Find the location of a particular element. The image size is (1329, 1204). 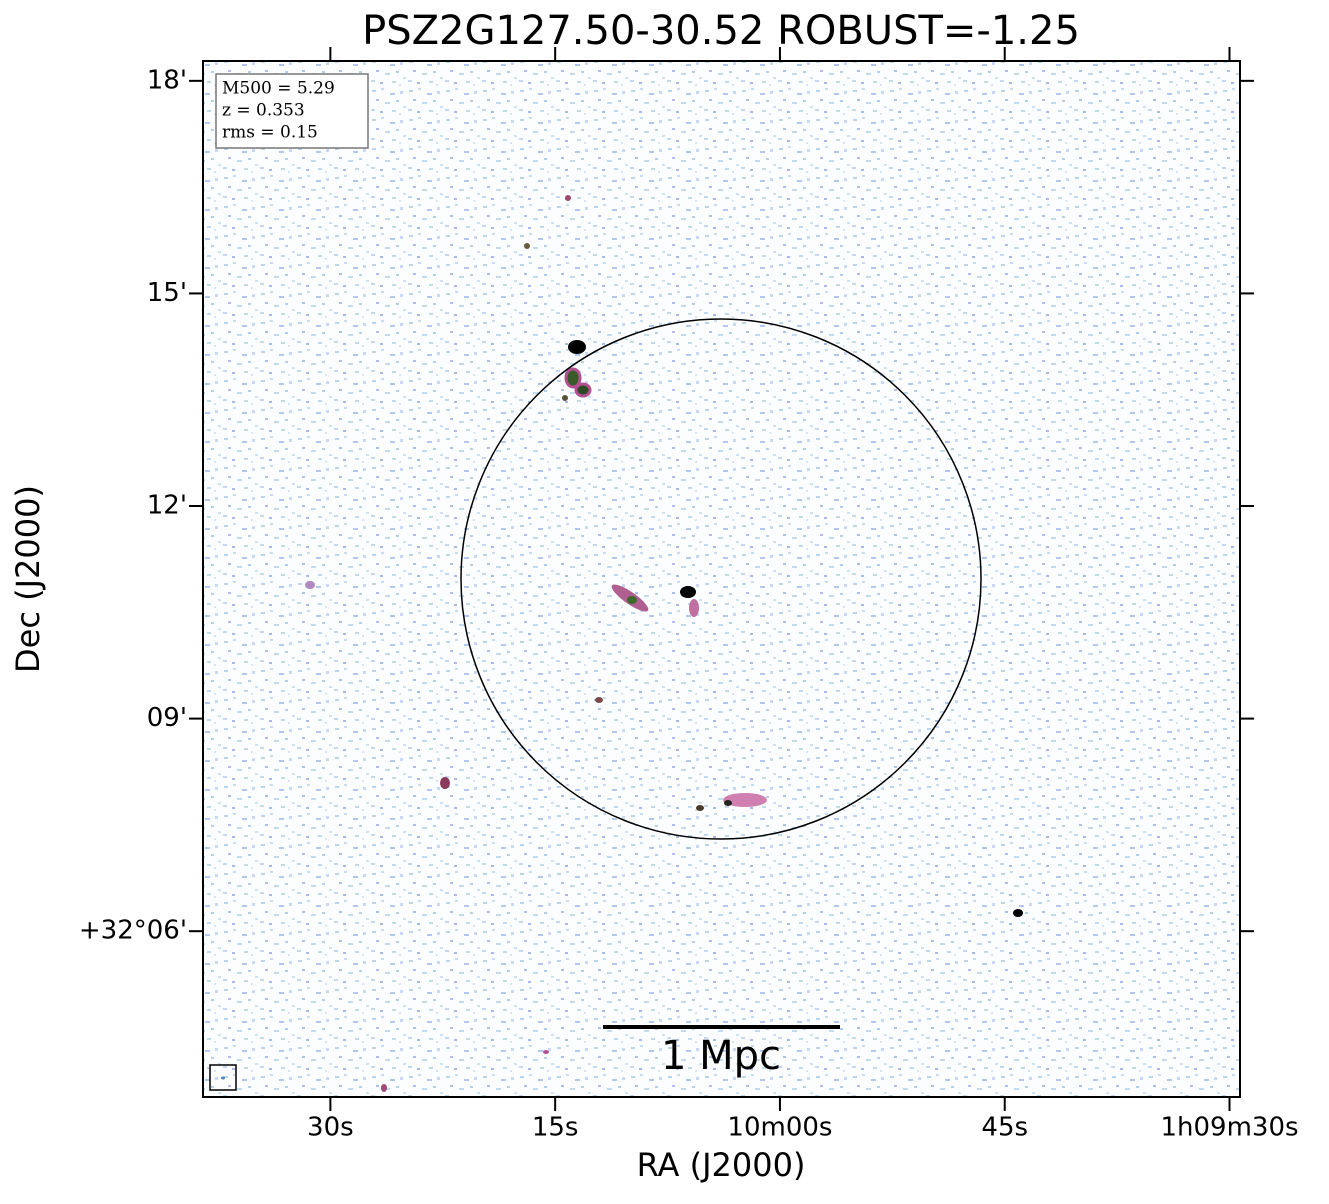

y-tick-label: 15' is located at coordinates (167, 293).